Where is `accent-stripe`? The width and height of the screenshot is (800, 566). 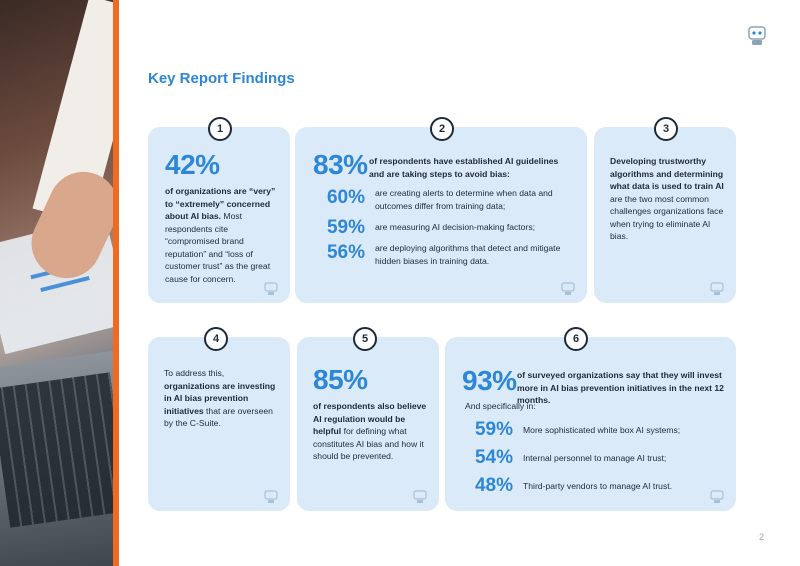 accent-stripe is located at coordinates (116, 283).